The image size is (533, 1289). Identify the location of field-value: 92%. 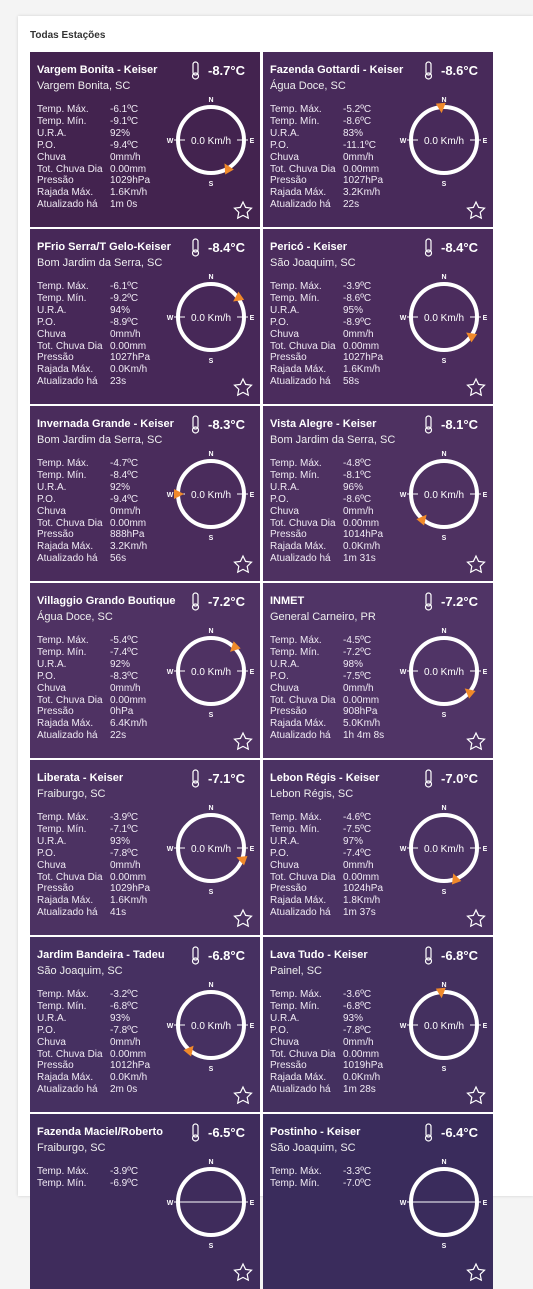
(120, 664).